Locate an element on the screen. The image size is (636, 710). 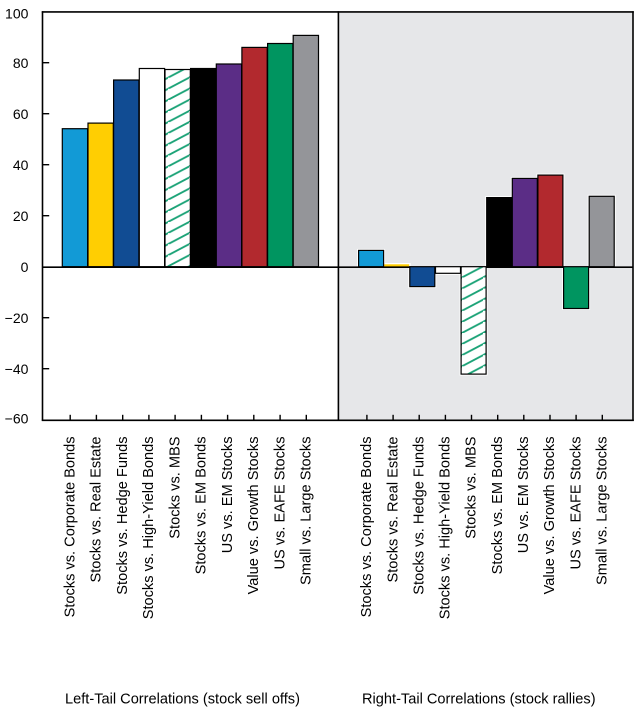
svg-text: 40 is located at coordinates (21, 165).